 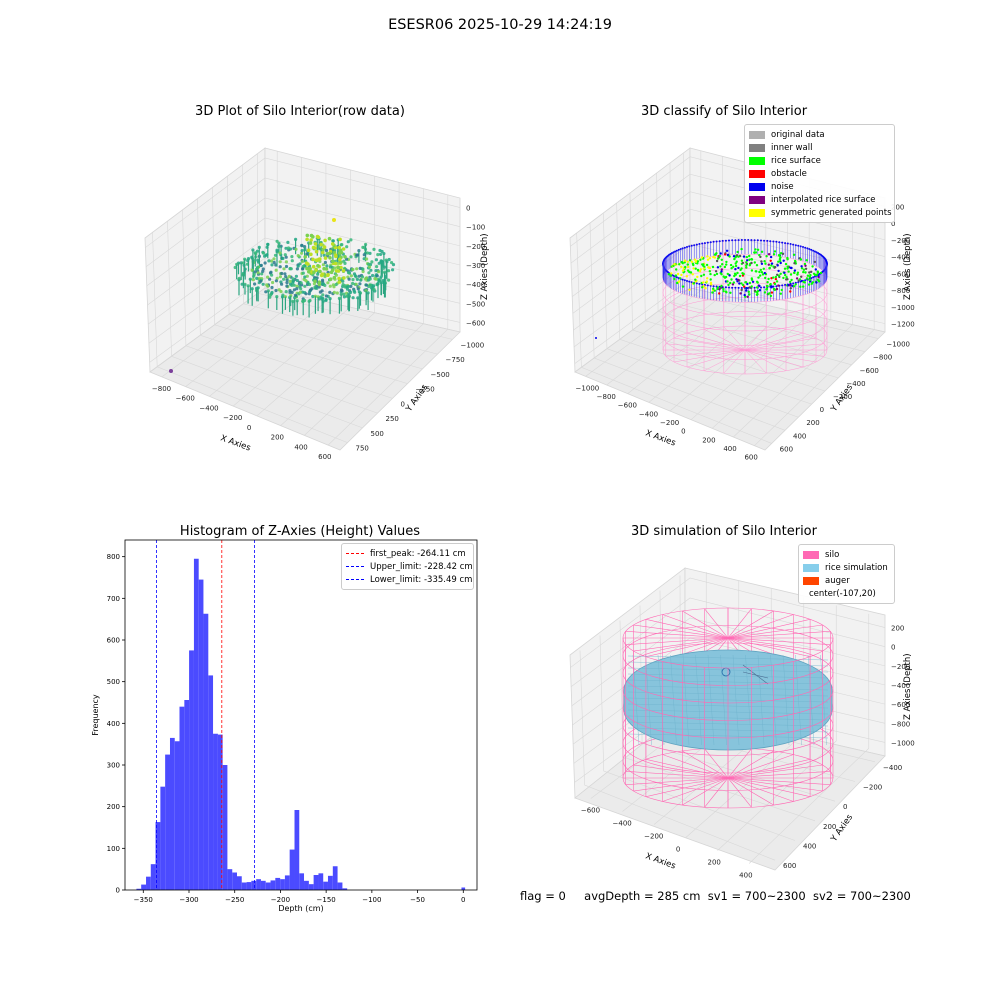 I want to click on legend-label: first_peak: -264.11 cm, so click(x=418, y=553).